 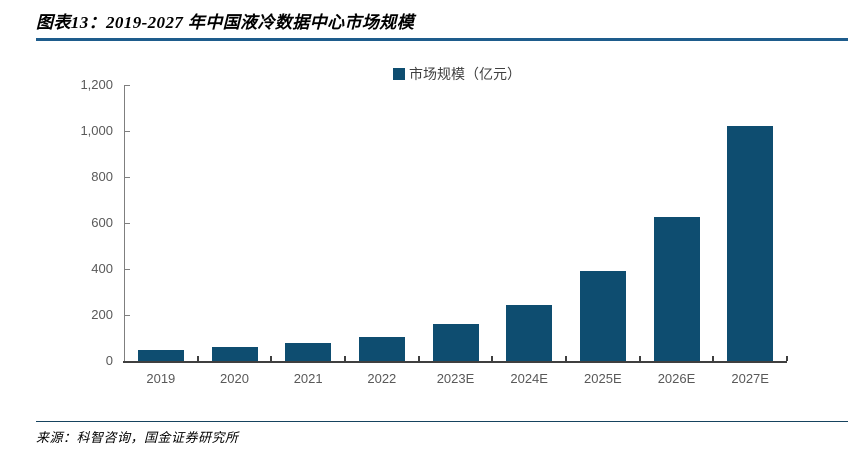 I want to click on bar-2021, so click(x=308, y=351).